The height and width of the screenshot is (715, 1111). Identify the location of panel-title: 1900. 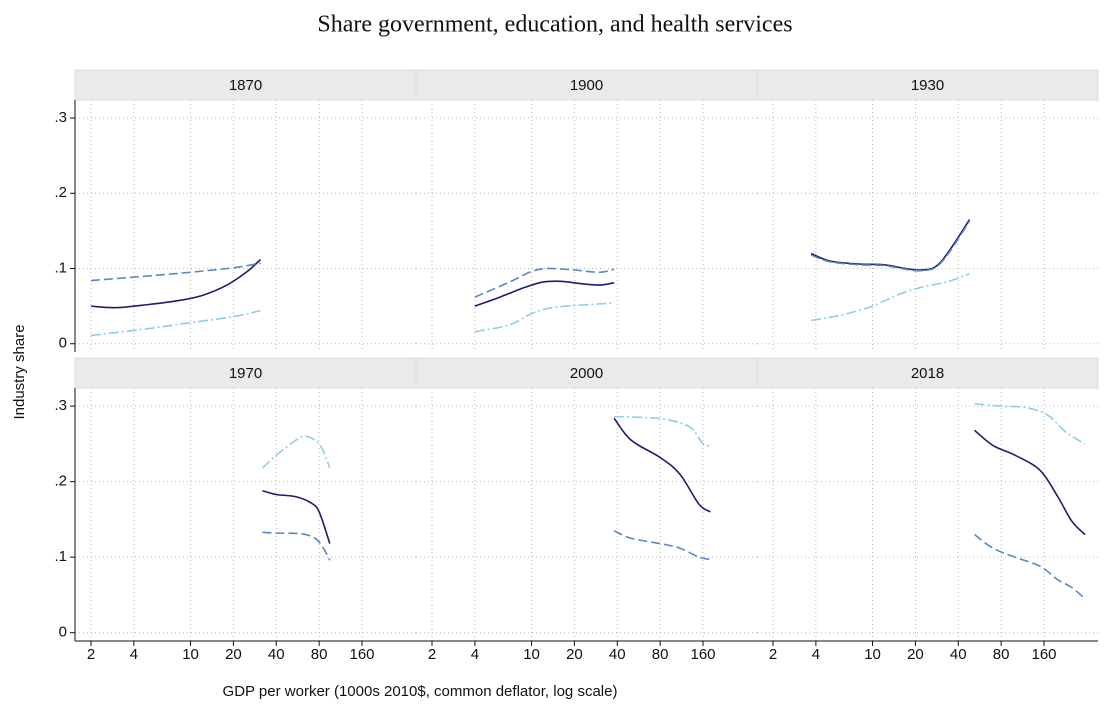
(586, 85).